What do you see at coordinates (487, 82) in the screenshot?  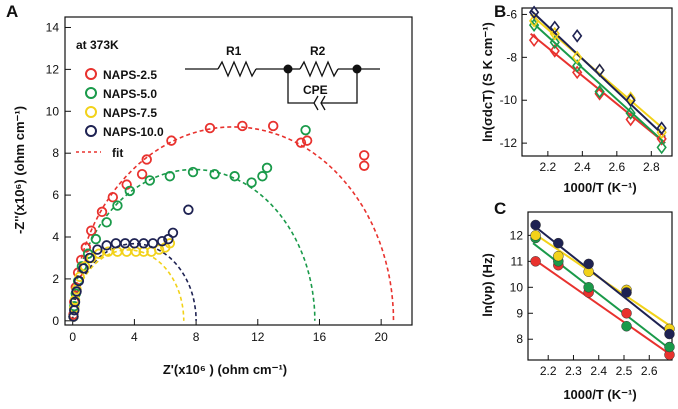 I see `panel-b-y-axis-label: ln(σdcT) (S K cm⁻¹)` at bounding box center [487, 82].